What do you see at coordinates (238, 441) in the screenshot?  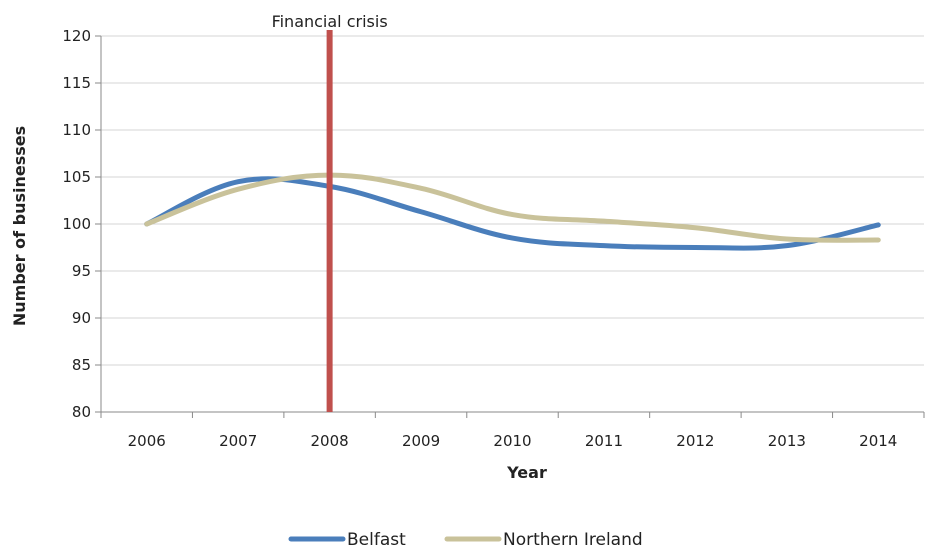 I see `x-tick-label: 2007` at bounding box center [238, 441].